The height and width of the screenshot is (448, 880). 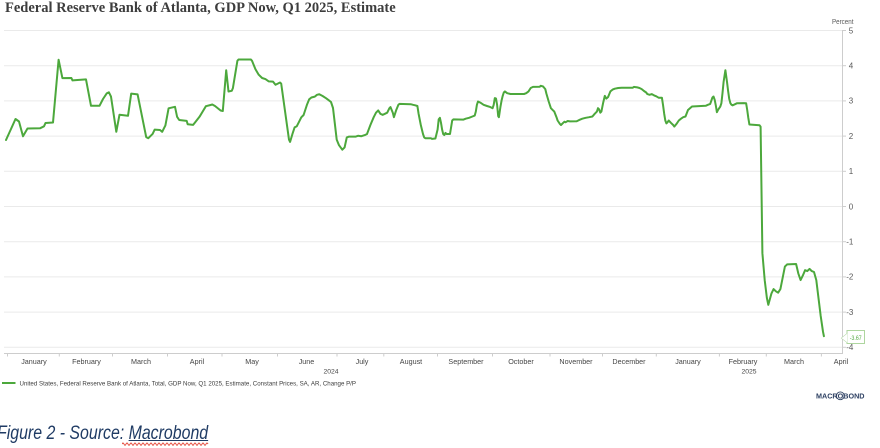 What do you see at coordinates (843, 22) in the screenshot?
I see `svg-text: Percent` at bounding box center [843, 22].